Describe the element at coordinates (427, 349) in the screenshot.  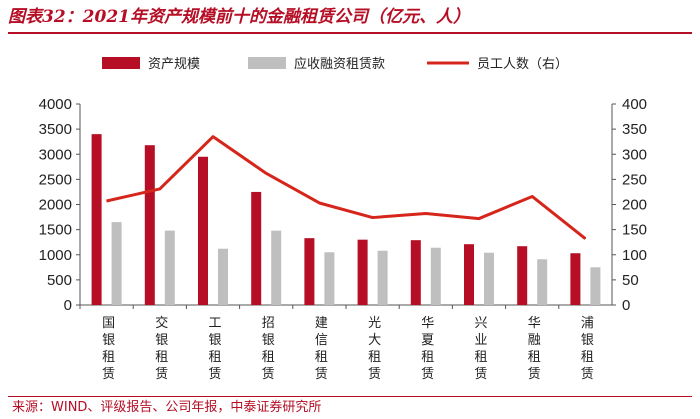
I see `category-label: 华夏租赁` at that location.